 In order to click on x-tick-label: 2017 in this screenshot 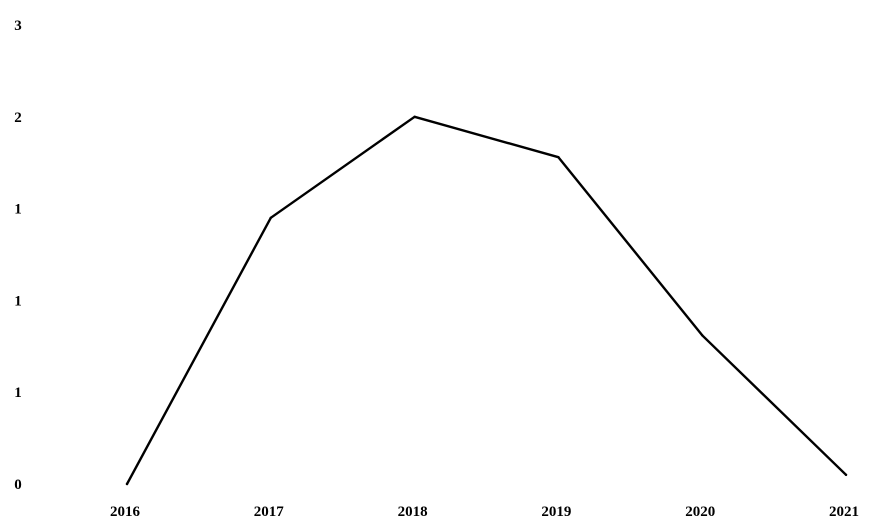, I will do `click(269, 512)`.